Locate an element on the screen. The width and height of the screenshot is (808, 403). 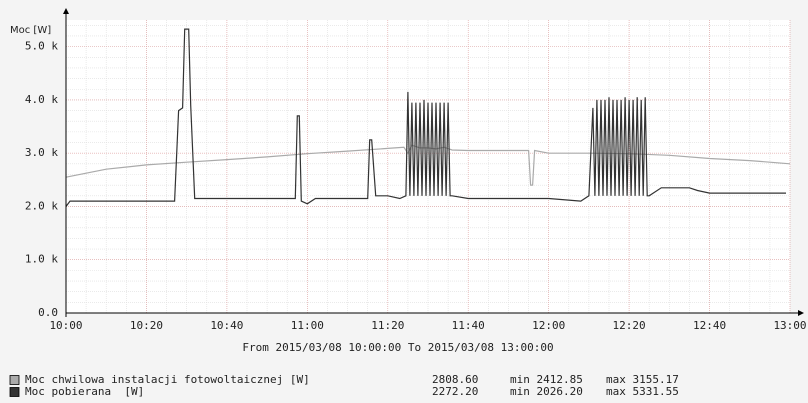
x-tick-label: 11:20 is located at coordinates (387, 325).